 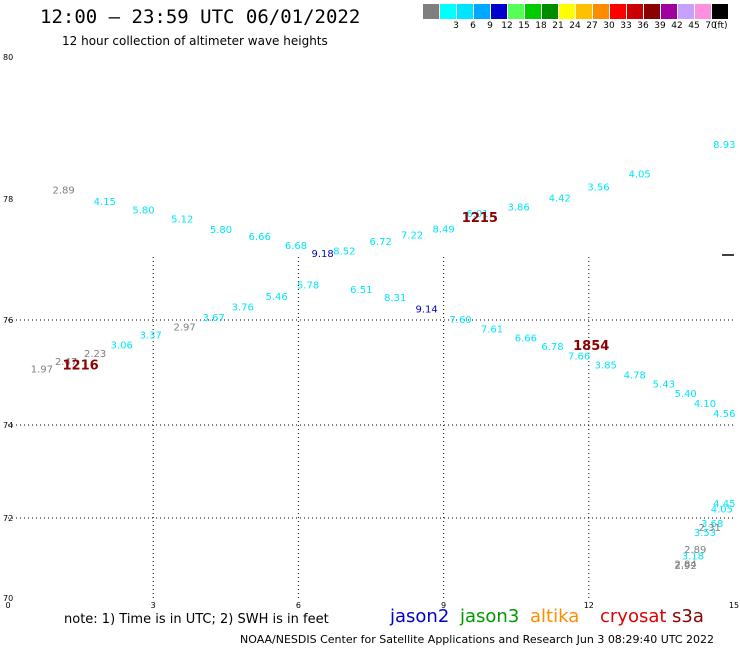 I want to click on color-scale-label: 36, so click(x=643, y=26).